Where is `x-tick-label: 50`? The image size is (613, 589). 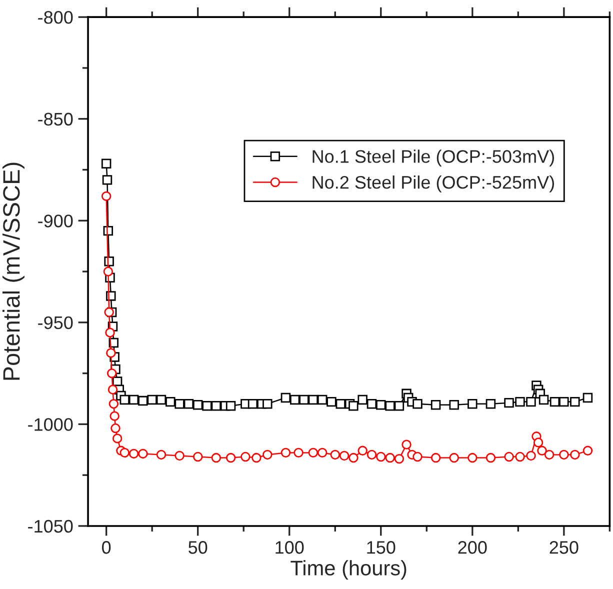 x-tick-label: 50 is located at coordinates (198, 547).